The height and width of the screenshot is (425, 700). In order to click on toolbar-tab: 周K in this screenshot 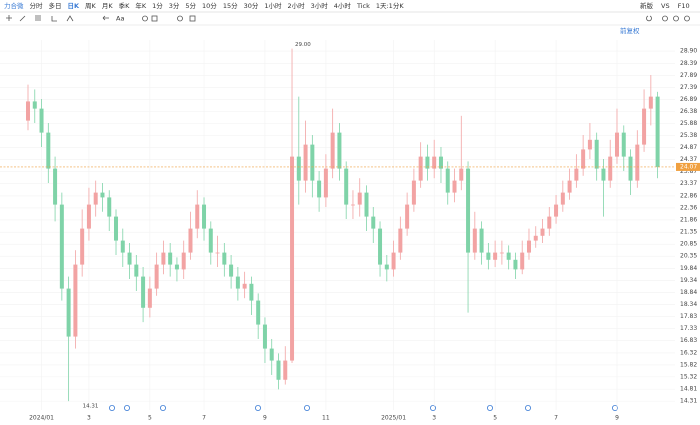, I will do `click(91, 6)`.